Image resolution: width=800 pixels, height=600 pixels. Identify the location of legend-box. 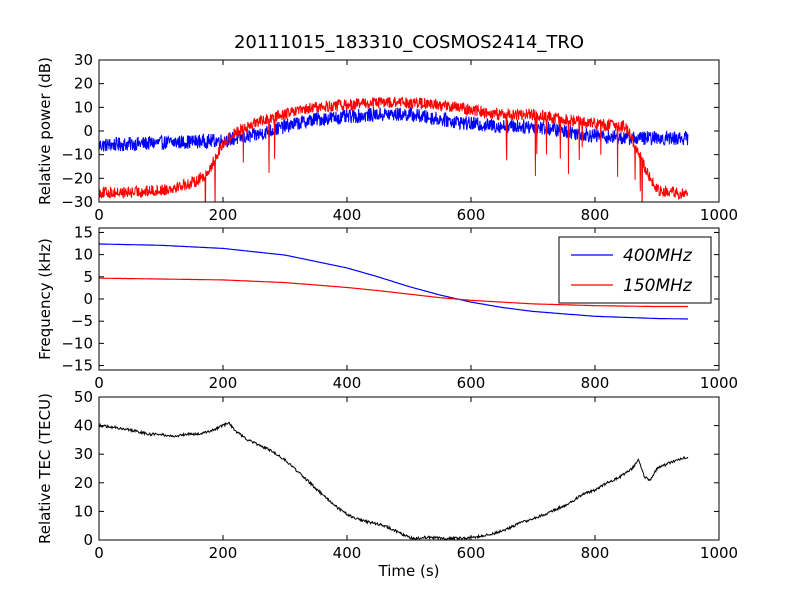
(635, 270).